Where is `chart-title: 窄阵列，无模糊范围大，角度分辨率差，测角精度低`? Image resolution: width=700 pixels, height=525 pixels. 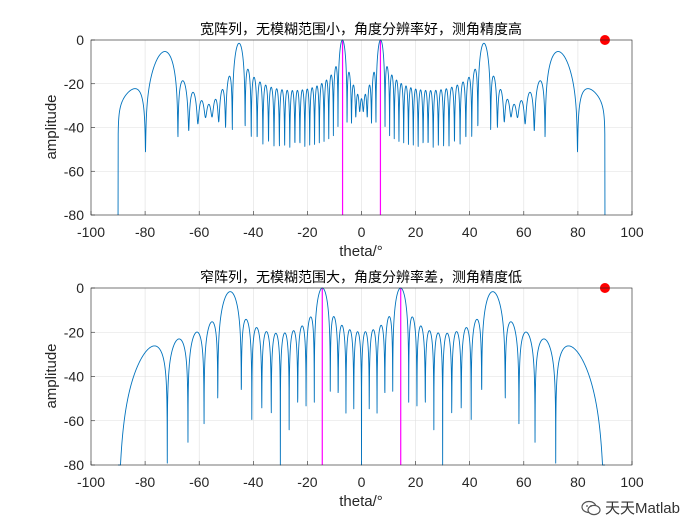
chart-title: 窄阵列，无模糊范围大，角度分辨率差，测角精度低 is located at coordinates (361, 277).